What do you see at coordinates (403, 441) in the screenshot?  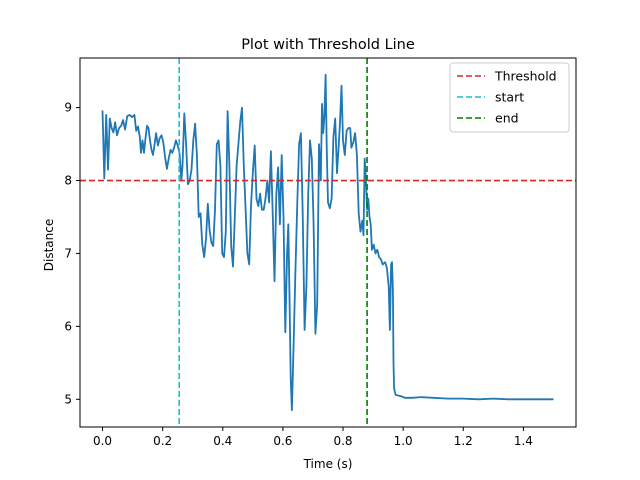 I see `x-tick-label: 1.0` at bounding box center [403, 441].